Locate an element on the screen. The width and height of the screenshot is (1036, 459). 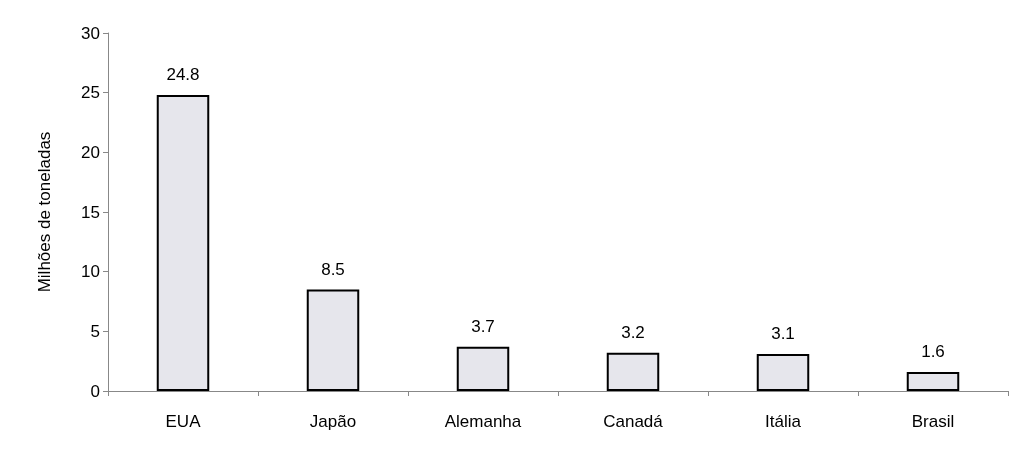
x-tick-label: Itália is located at coordinates (783, 421).